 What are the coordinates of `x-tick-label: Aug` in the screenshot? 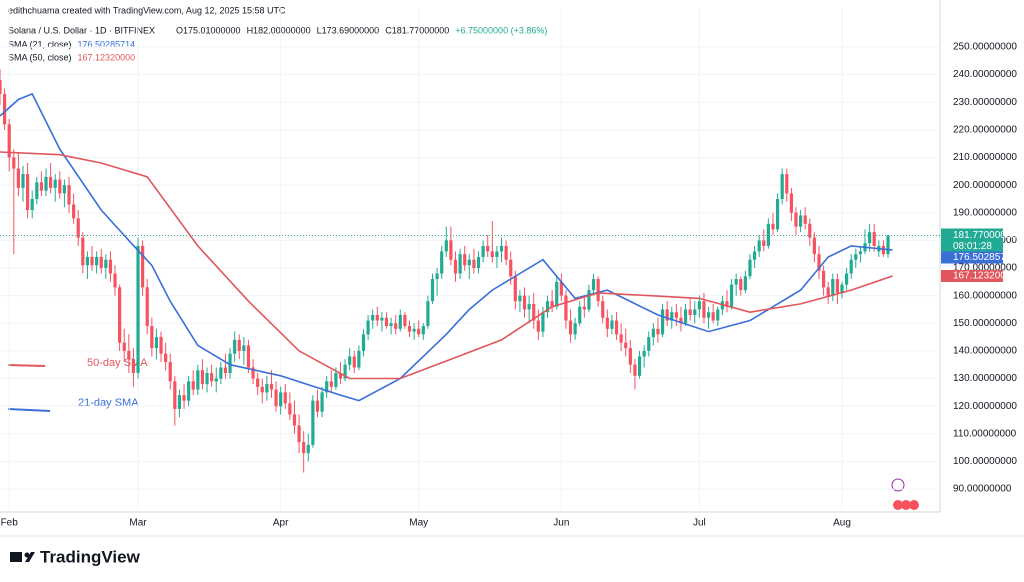 It's located at (842, 523).